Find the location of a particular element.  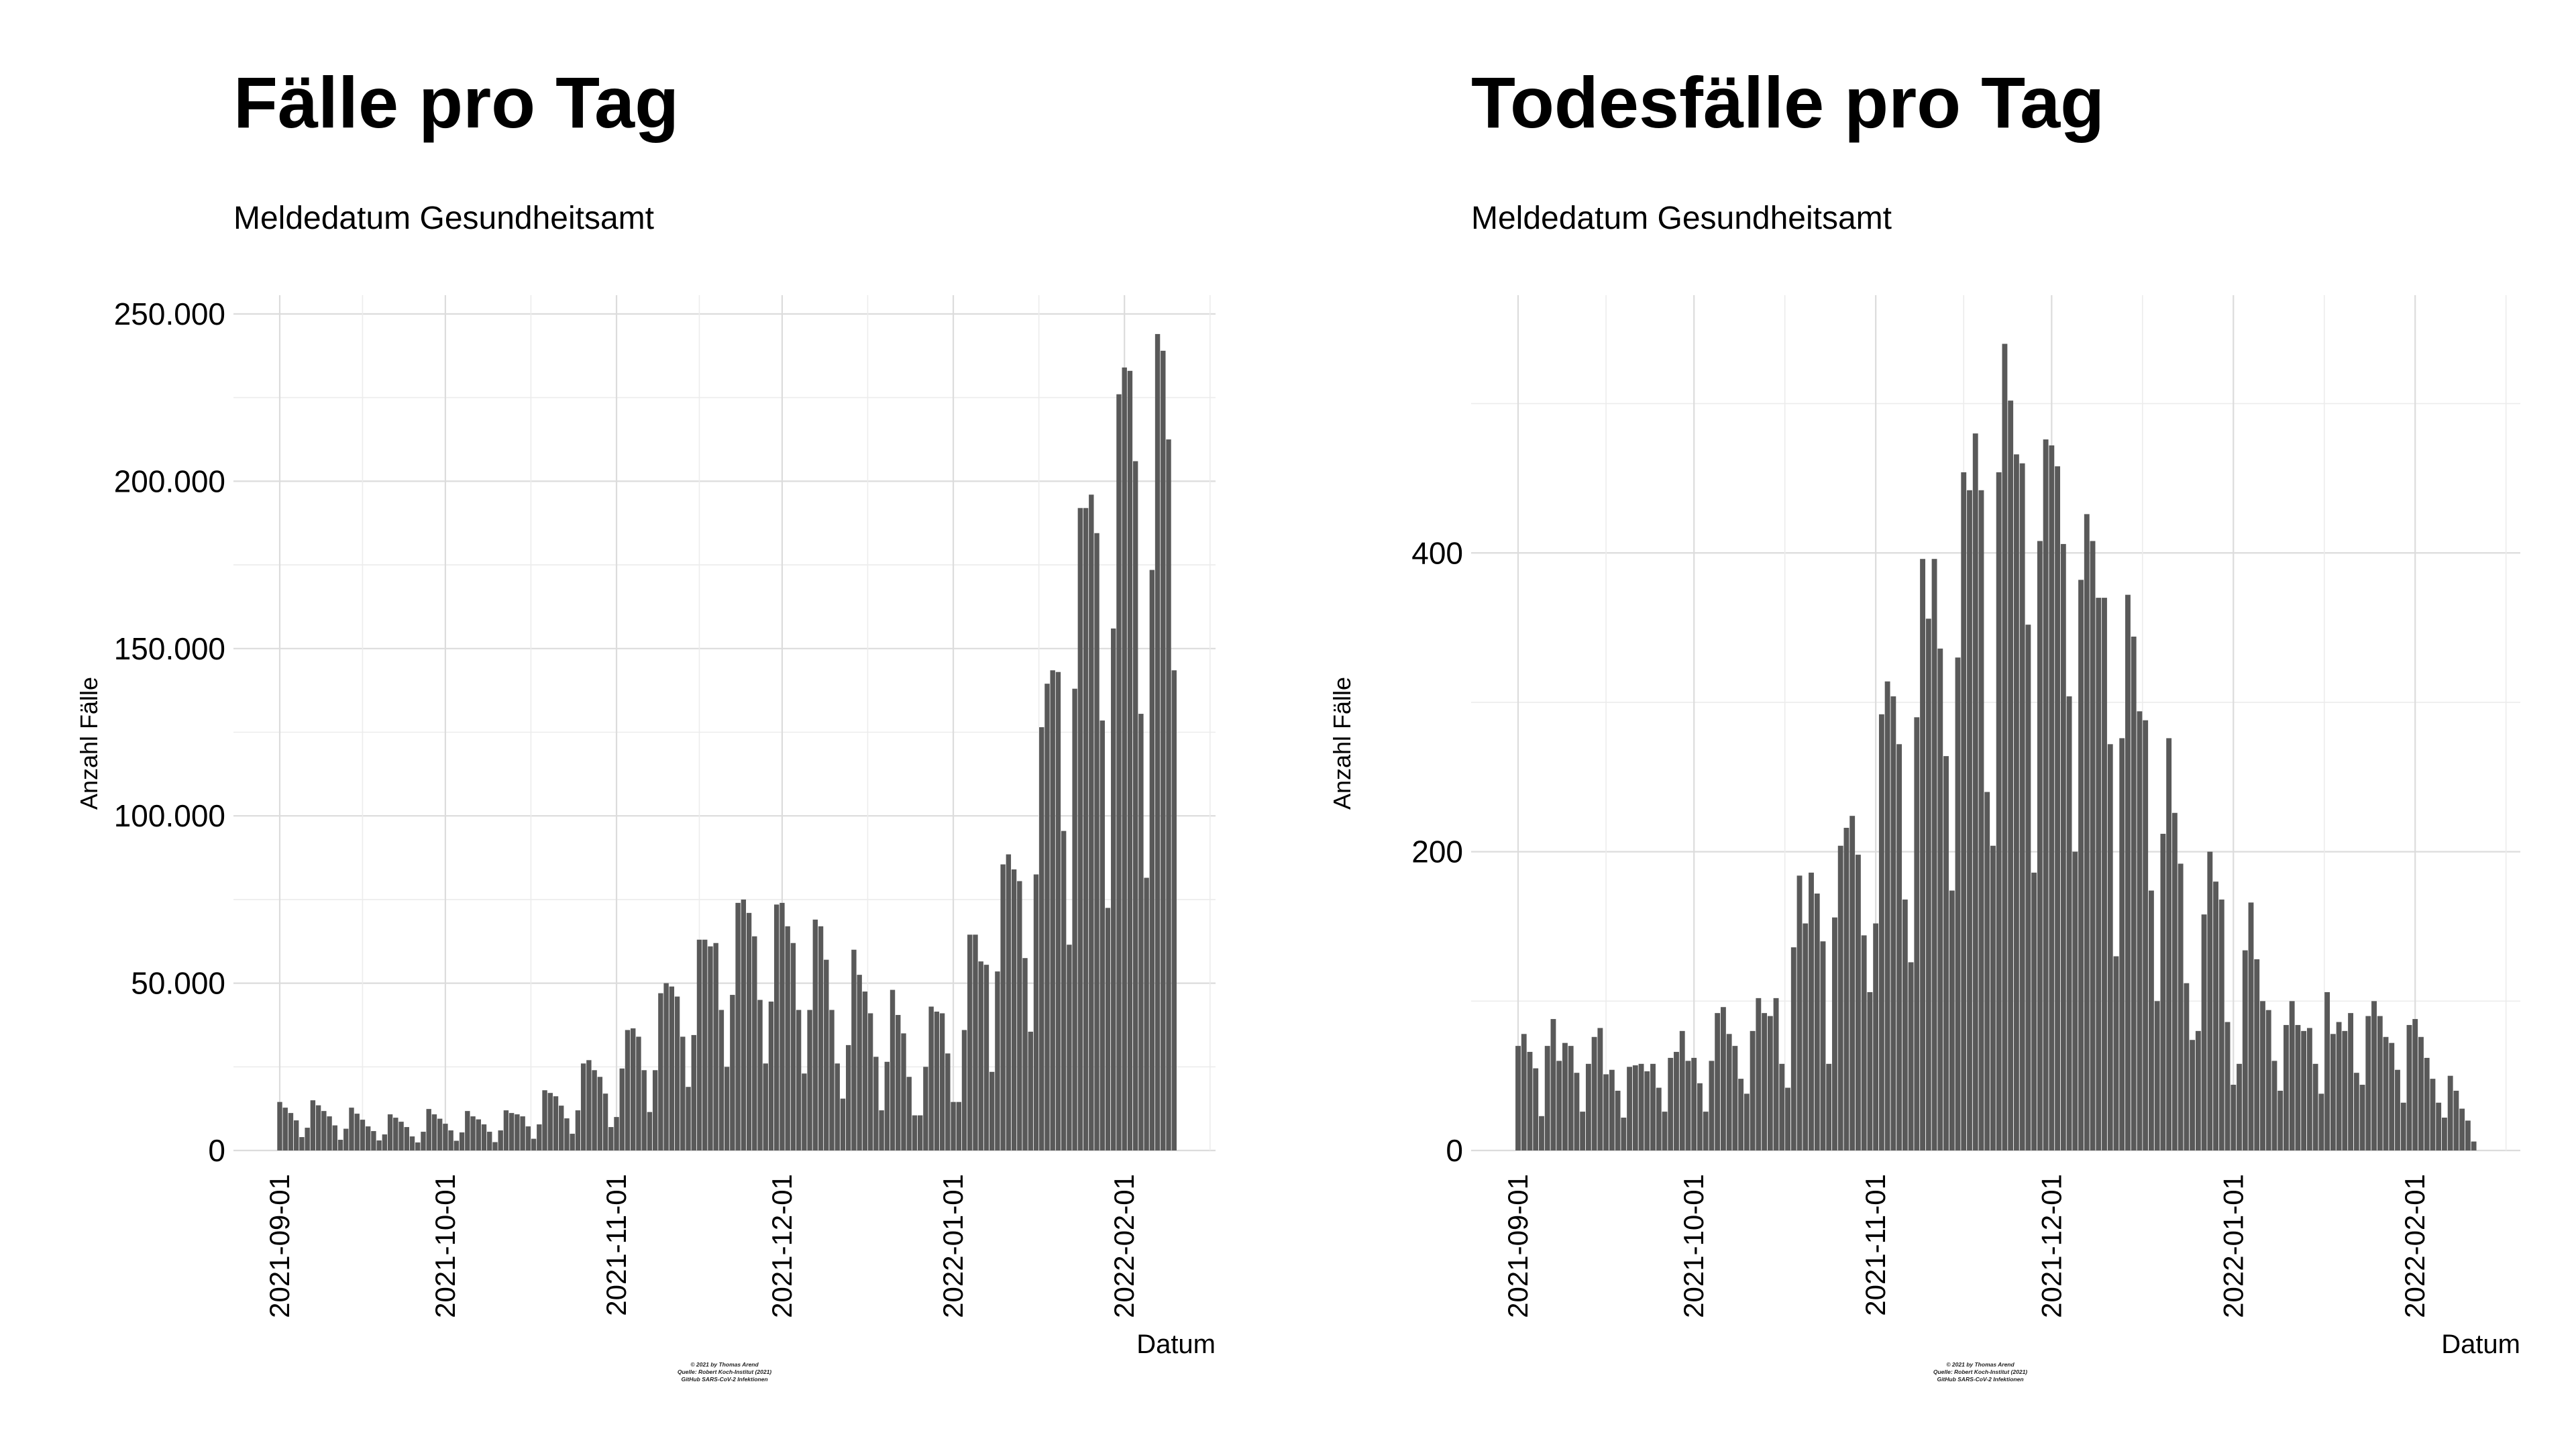

credit-repo: GitHub SARS-CoV-2 Infektionen is located at coordinates (1980, 1379).